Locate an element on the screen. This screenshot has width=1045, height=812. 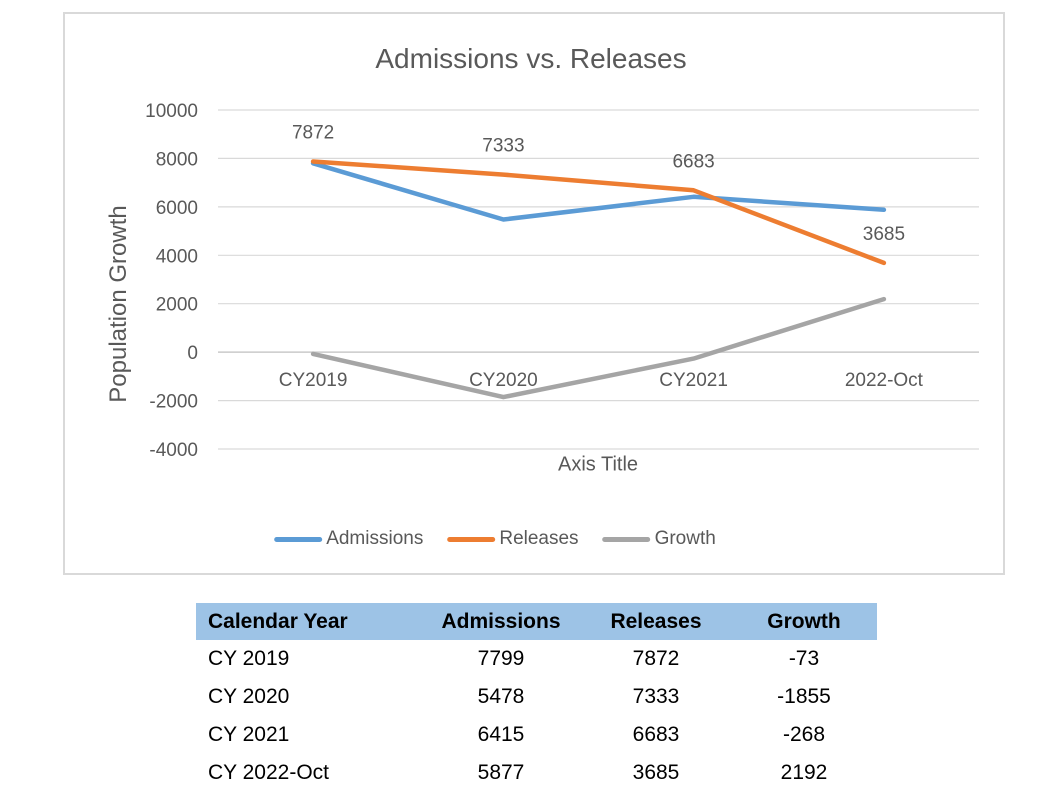
y-tick-label: 0 is located at coordinates (192, 353).